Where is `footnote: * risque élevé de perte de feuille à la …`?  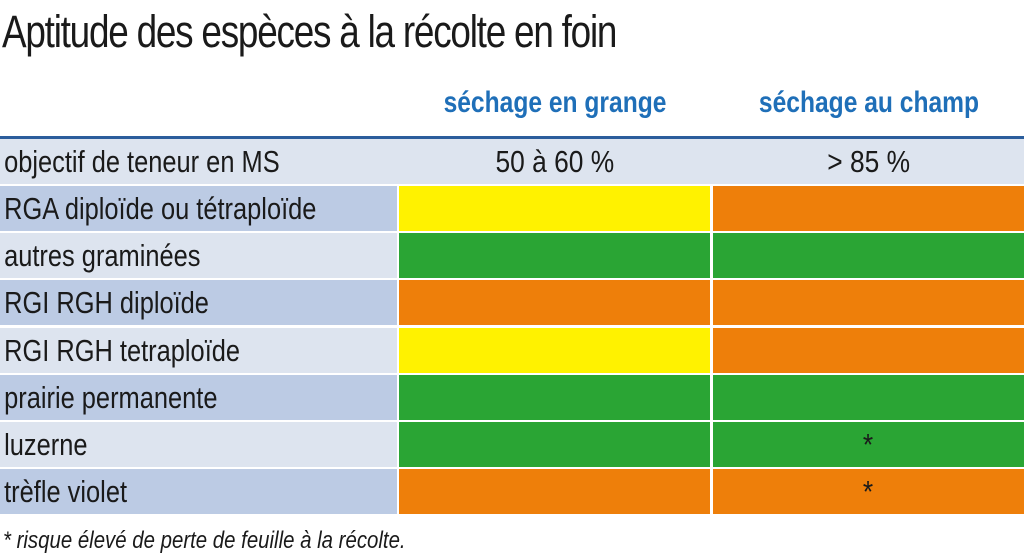
footnote: * risque élevé de perte de feuille à la … is located at coordinates (204, 540).